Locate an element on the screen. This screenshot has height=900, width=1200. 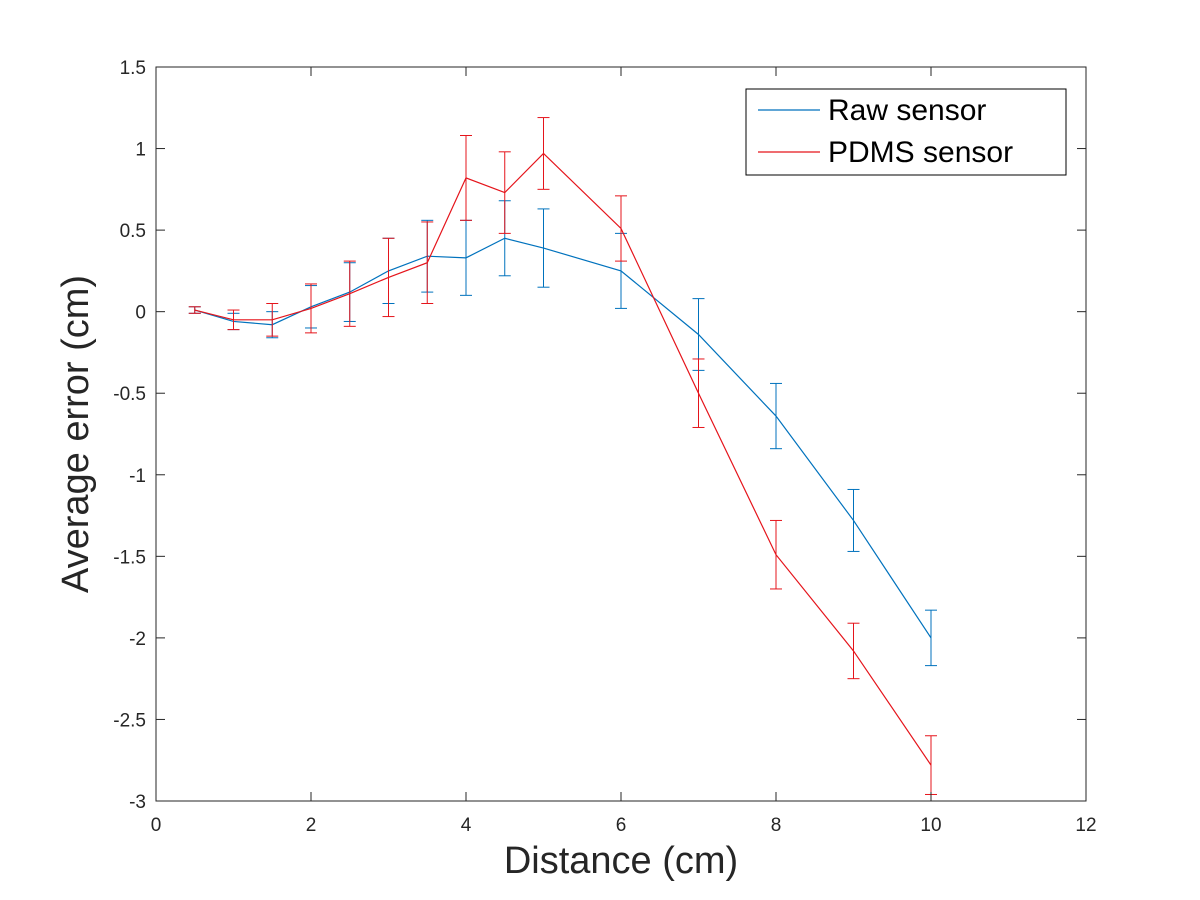
y-tick-label: 0 is located at coordinates (140, 313).